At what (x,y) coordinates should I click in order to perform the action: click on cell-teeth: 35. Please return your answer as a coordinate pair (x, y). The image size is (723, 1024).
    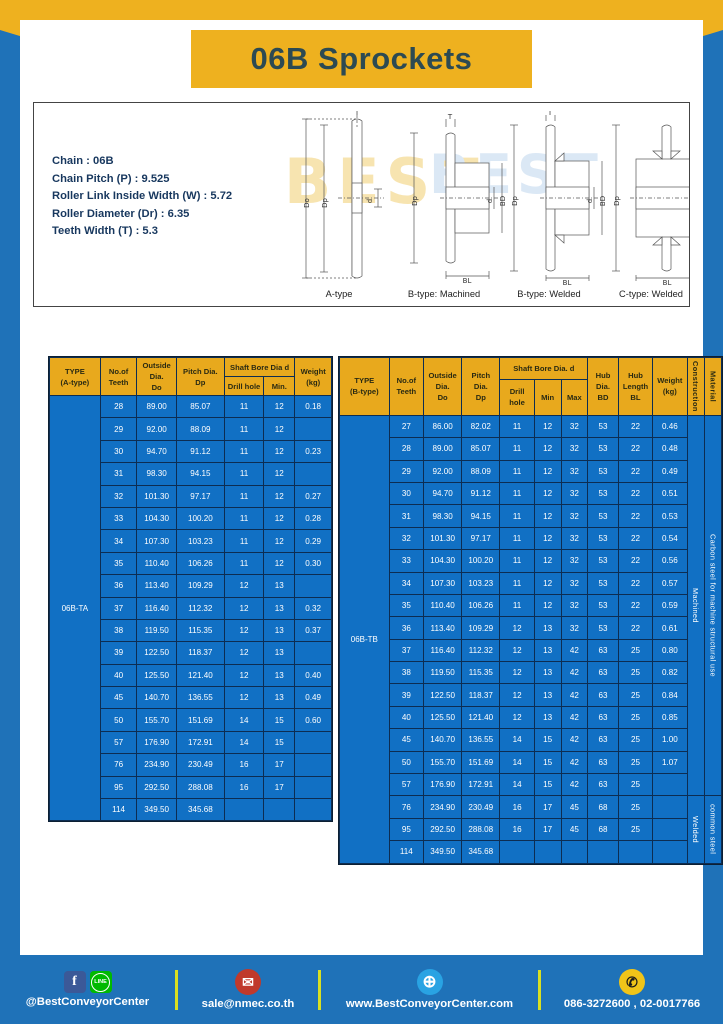
    Looking at the image, I should click on (406, 605).